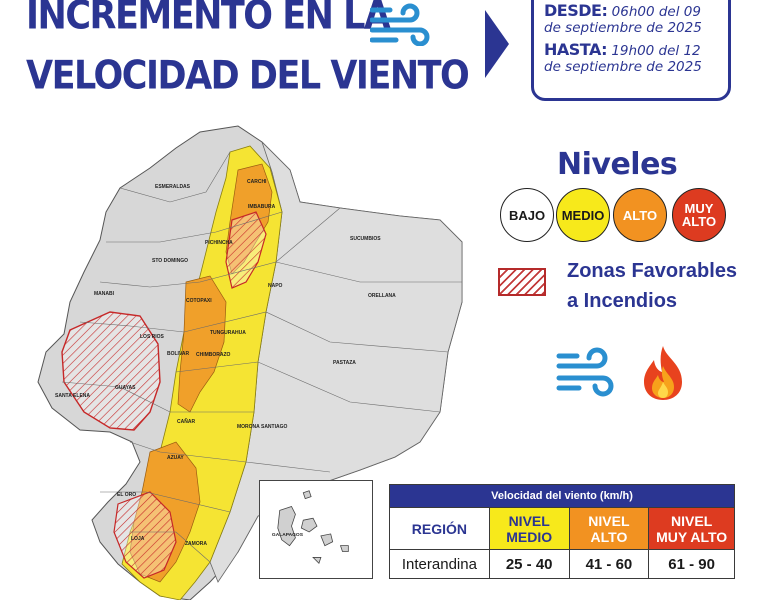 This screenshot has width=767, height=600. What do you see at coordinates (213, 355) in the screenshot?
I see `province-label: CHIMBORAZO` at bounding box center [213, 355].